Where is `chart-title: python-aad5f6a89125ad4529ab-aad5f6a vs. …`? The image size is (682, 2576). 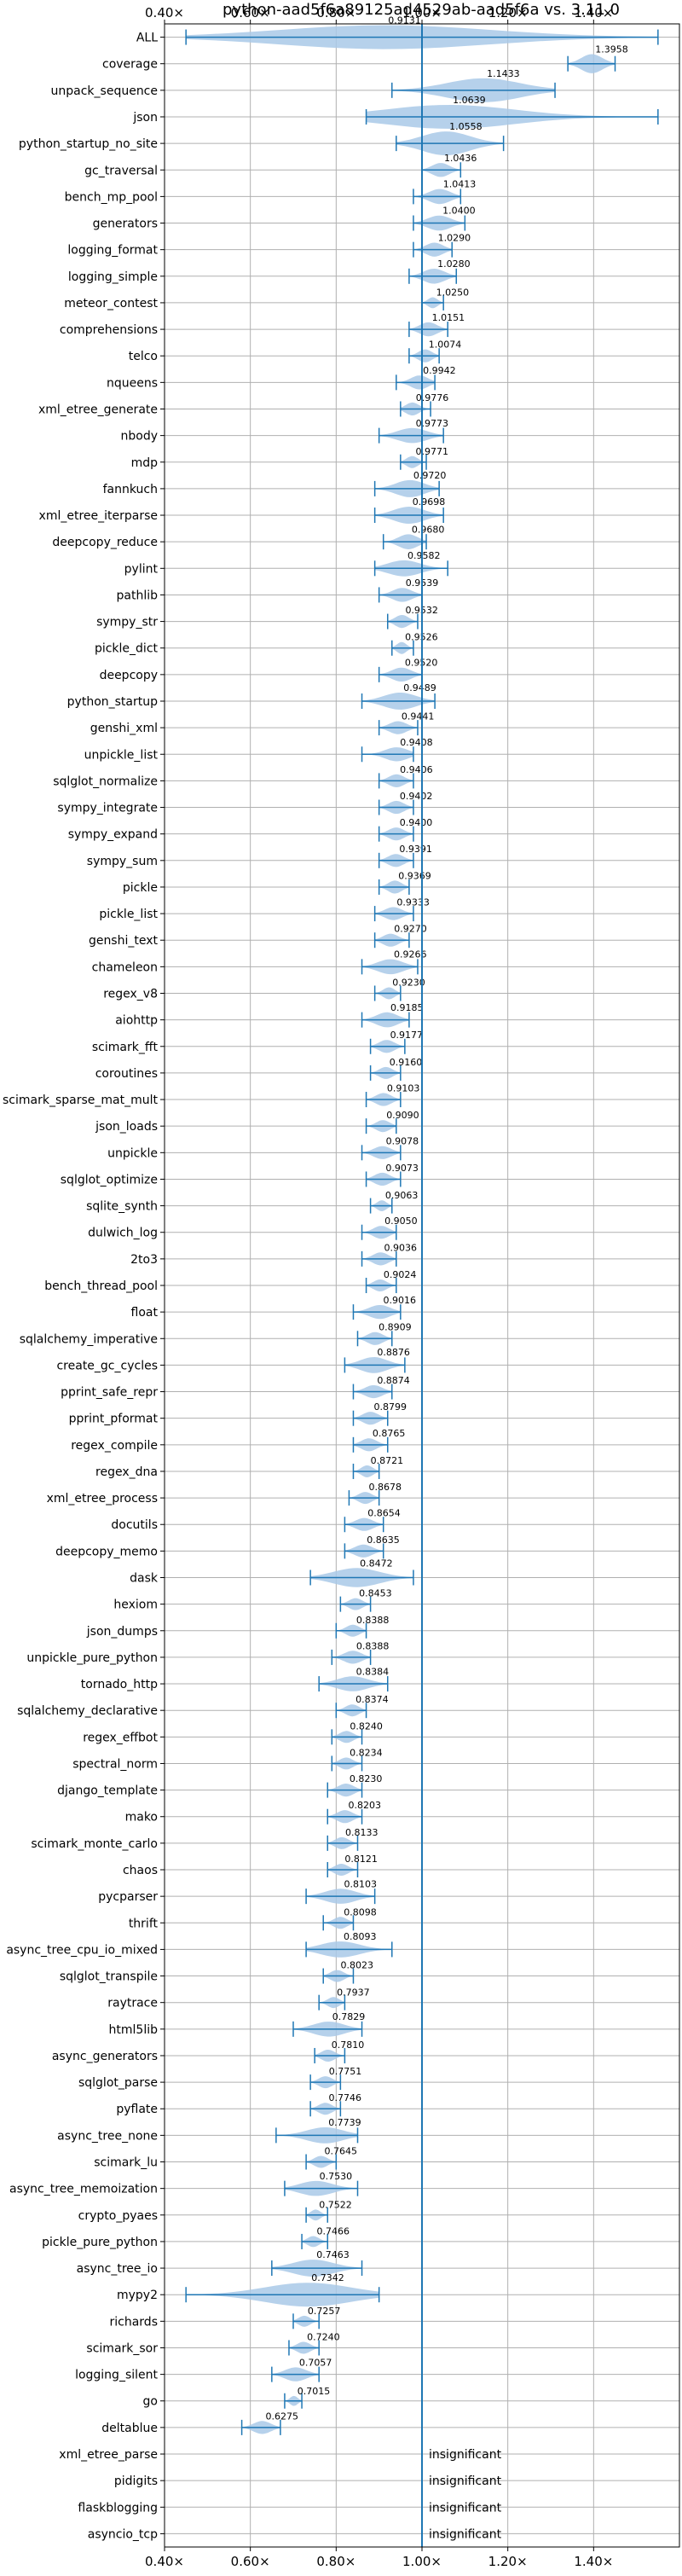 chart-title: python-aad5f6a89125ad4529ab-aad5f6a vs. … is located at coordinates (421, 10).